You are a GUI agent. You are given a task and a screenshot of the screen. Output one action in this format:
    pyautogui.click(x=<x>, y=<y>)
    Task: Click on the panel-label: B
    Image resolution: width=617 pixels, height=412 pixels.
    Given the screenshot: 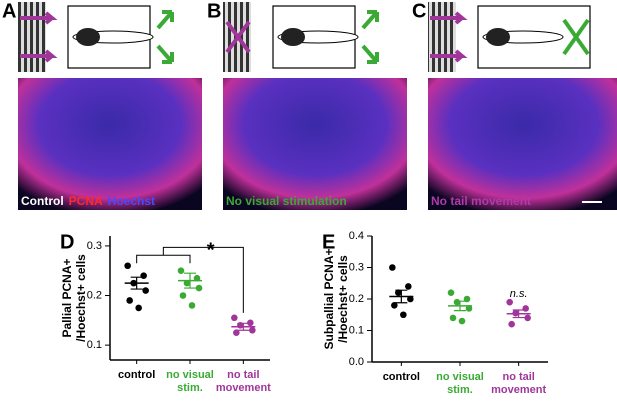 What is the action you would take?
    pyautogui.click(x=214, y=11)
    